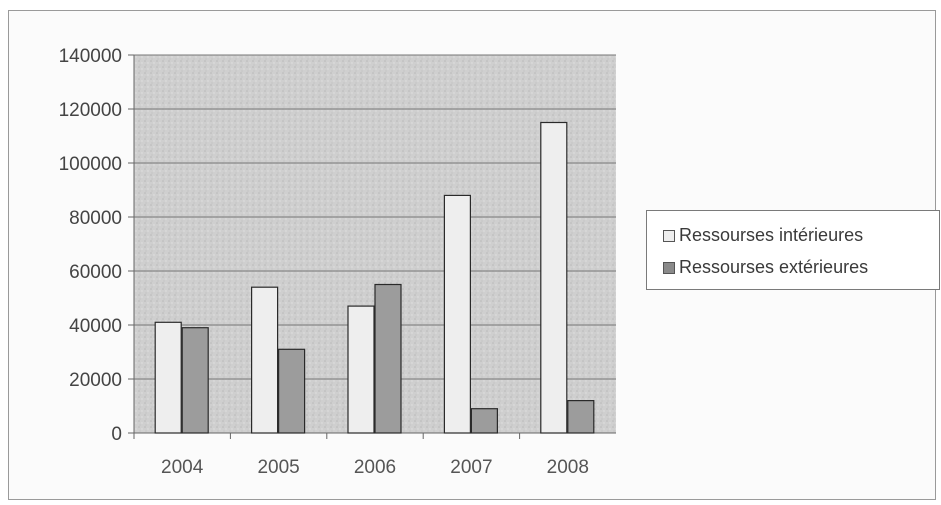  I want to click on x-tick-label: 2005, so click(278, 467).